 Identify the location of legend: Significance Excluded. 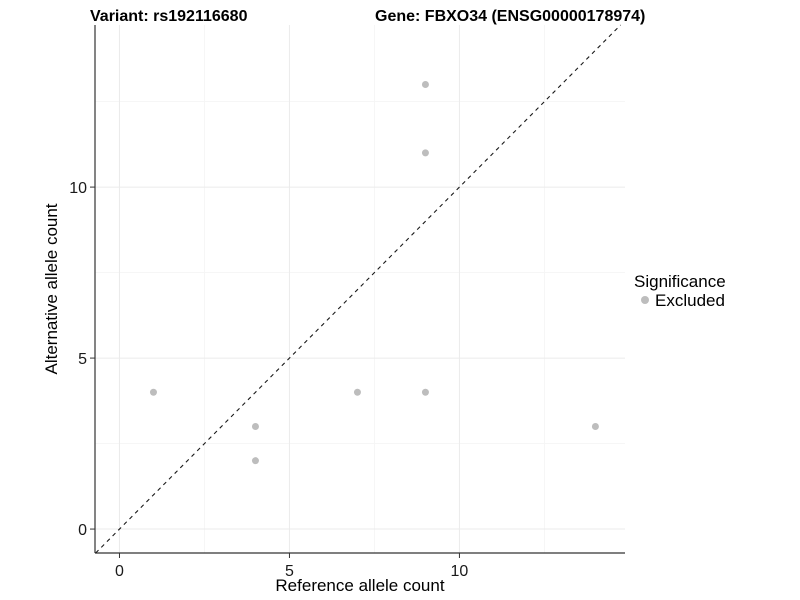
(680, 291).